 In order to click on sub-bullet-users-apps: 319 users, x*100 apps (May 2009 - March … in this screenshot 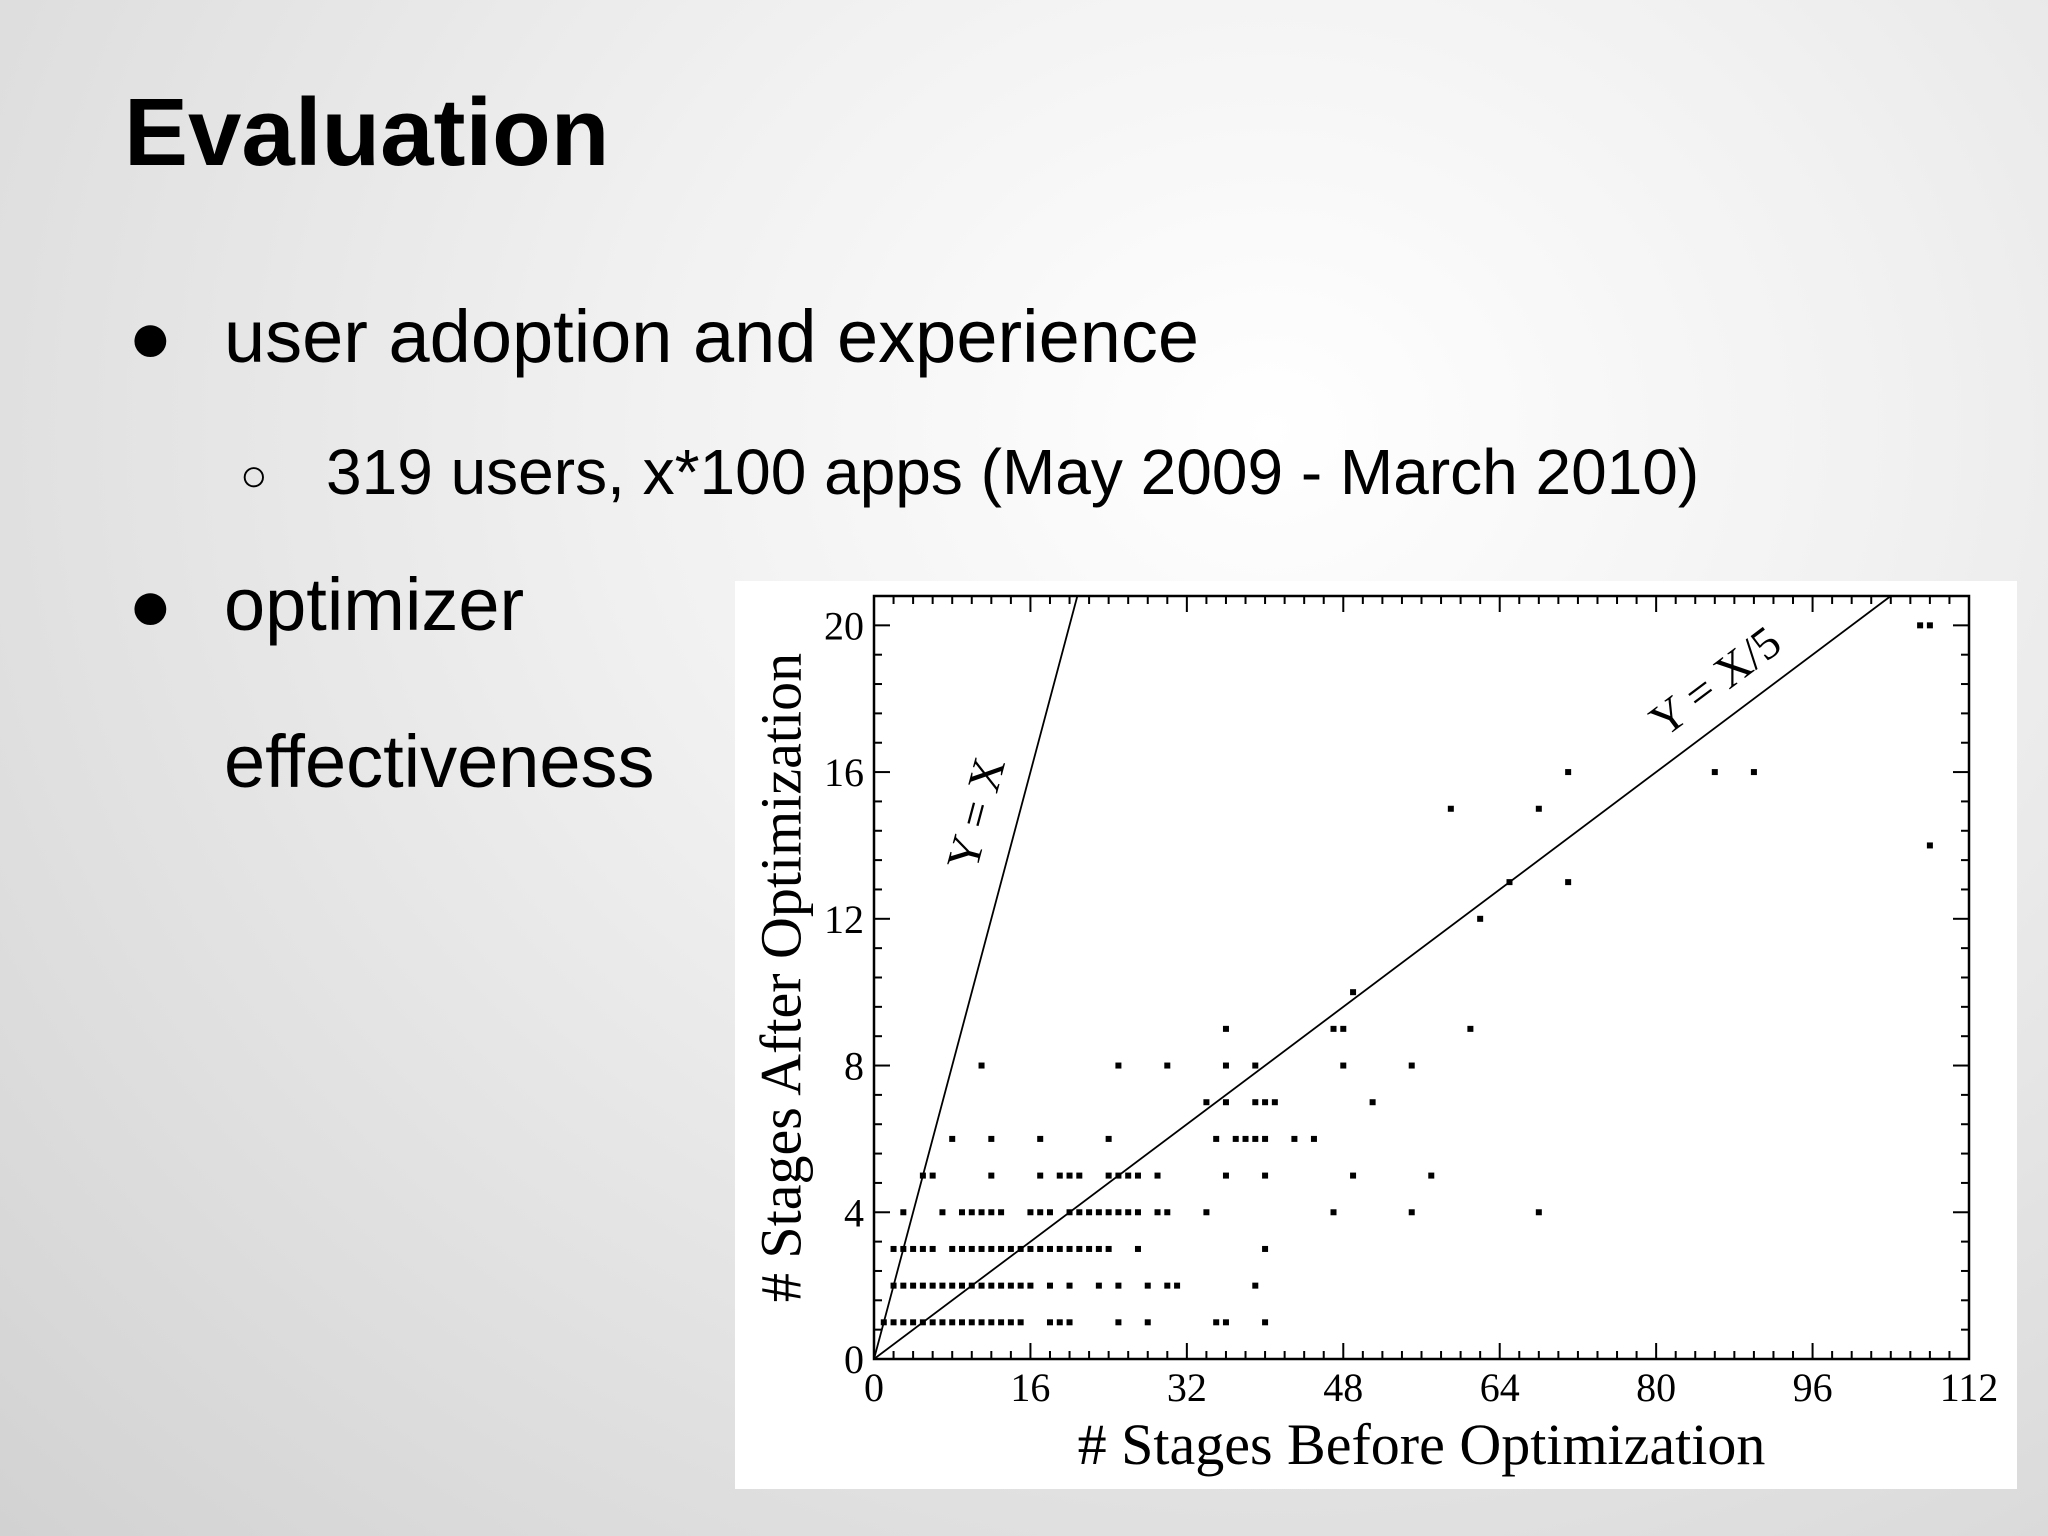, I will do `click(1013, 472)`.